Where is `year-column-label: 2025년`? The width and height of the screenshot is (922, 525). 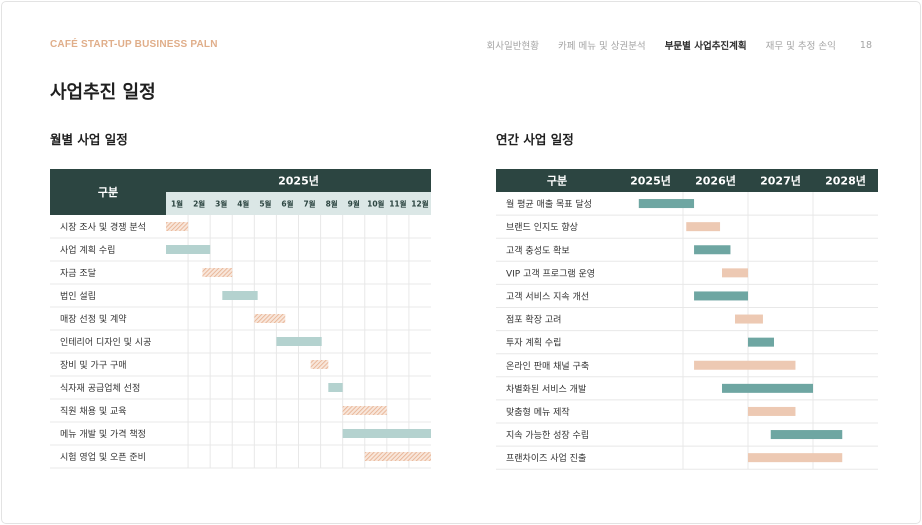
year-column-label: 2025년 is located at coordinates (650, 181).